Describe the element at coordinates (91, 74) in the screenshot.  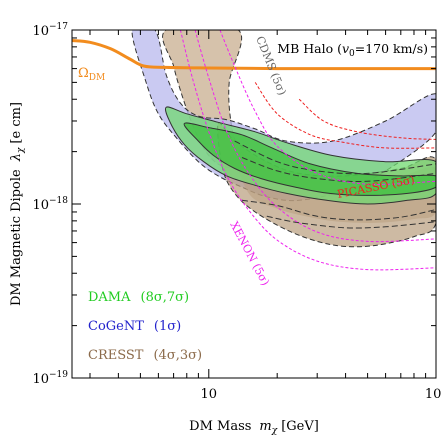
I see `omega-dm-label: ΩDM` at that location.